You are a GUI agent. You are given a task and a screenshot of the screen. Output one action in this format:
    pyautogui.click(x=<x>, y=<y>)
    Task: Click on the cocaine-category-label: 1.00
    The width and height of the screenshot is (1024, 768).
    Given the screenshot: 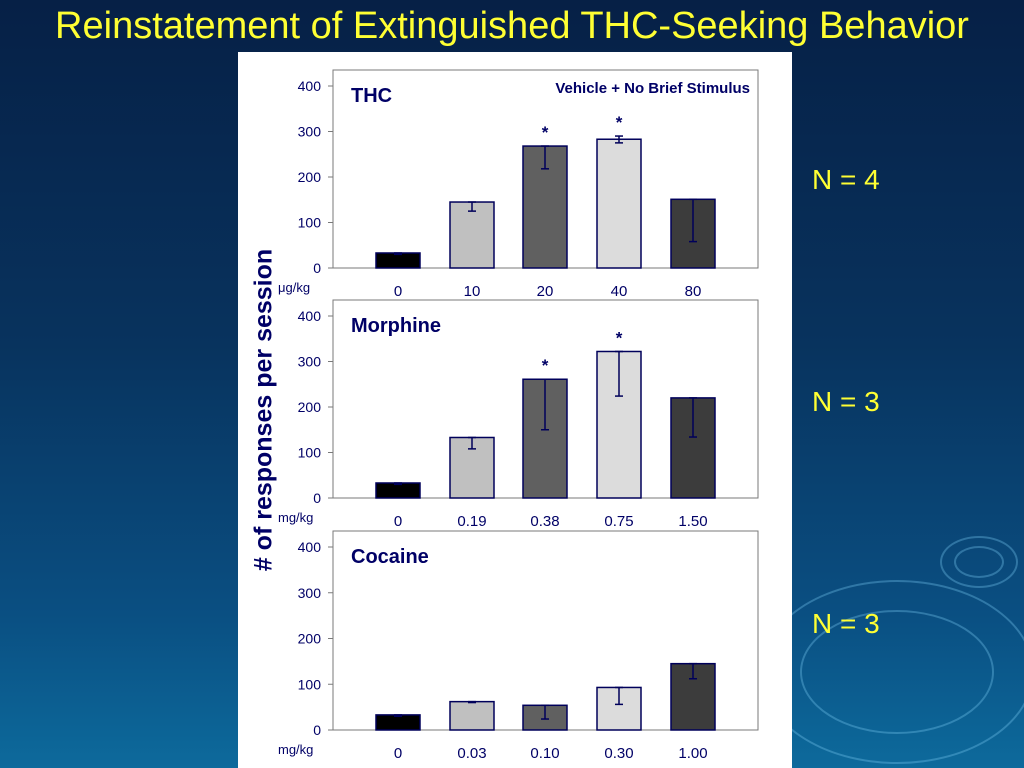 What is the action you would take?
    pyautogui.click(x=692, y=753)
    